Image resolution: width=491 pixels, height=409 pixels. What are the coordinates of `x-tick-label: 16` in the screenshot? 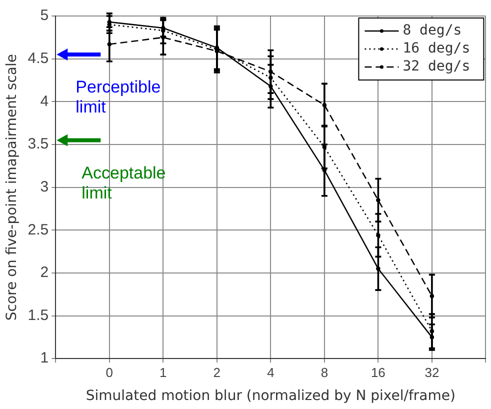 It's located at (378, 372).